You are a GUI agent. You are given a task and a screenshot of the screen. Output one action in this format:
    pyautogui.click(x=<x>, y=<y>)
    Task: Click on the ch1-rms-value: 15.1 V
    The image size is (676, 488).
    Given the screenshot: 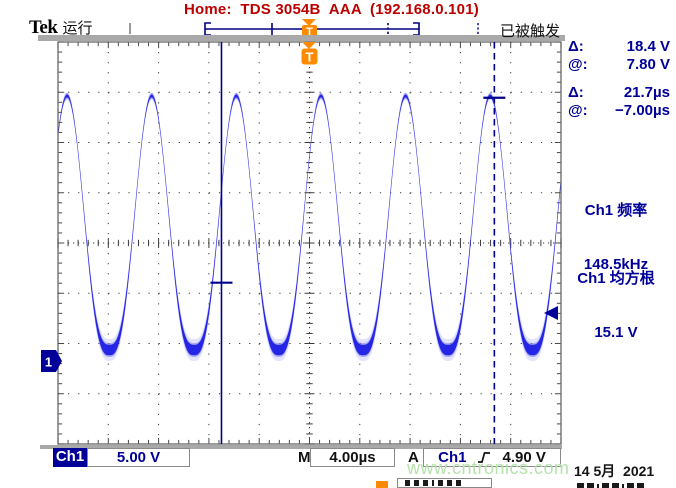 What is the action you would take?
    pyautogui.click(x=616, y=332)
    